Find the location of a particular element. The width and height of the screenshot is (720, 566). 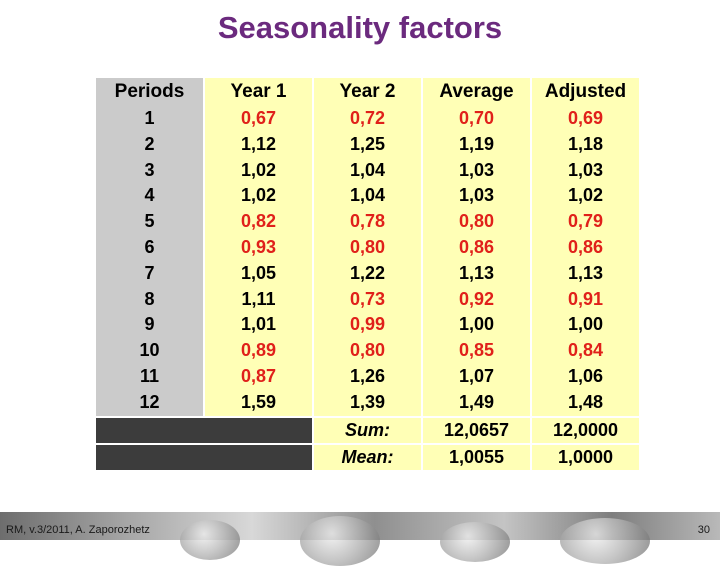

slide-title: Seasonality factors is located at coordinates (360, 27).